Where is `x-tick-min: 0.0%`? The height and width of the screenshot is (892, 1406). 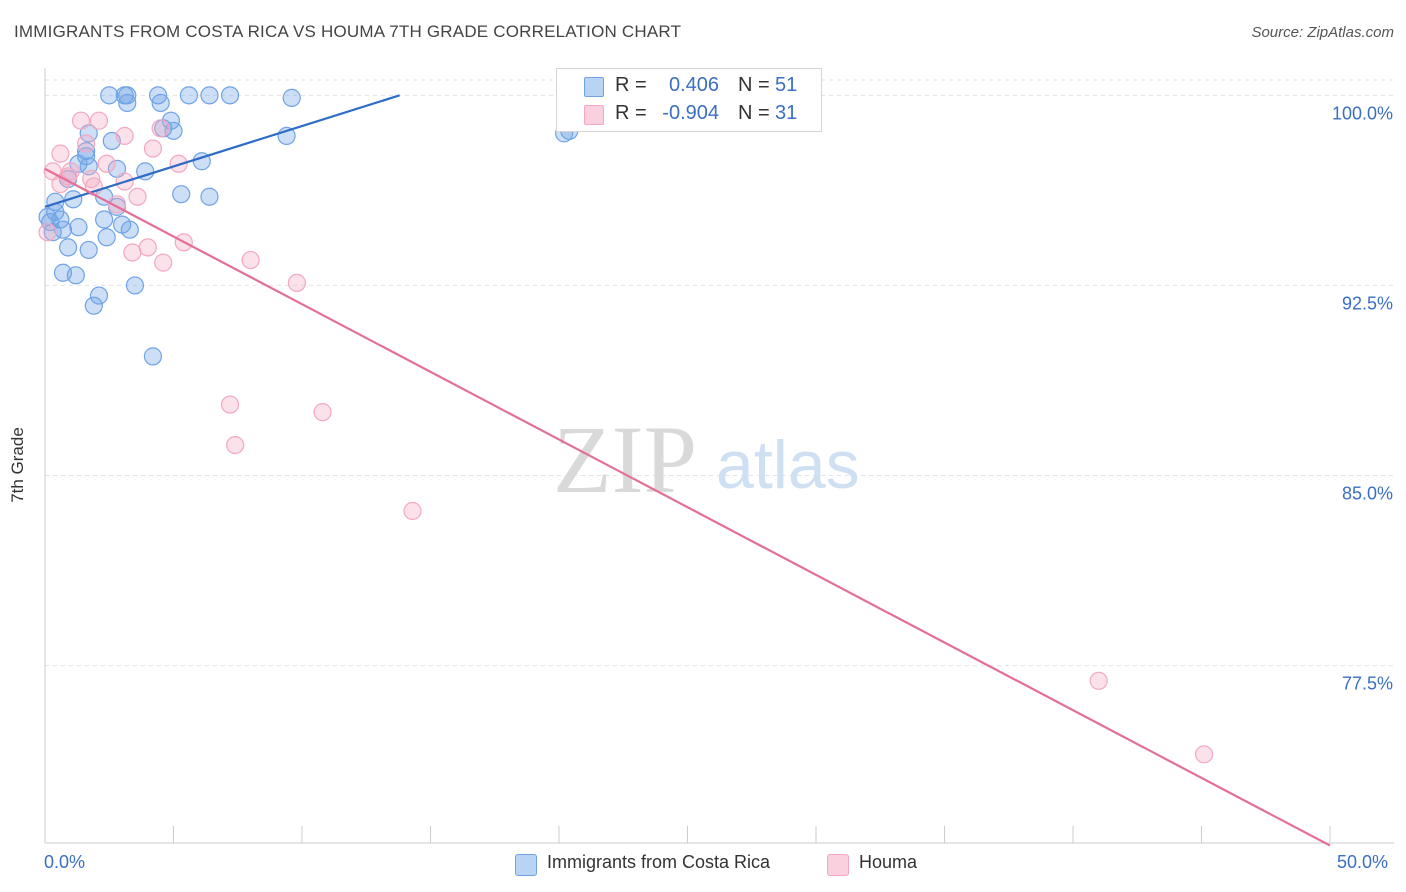
x-tick-min: 0.0% is located at coordinates (65, 862).